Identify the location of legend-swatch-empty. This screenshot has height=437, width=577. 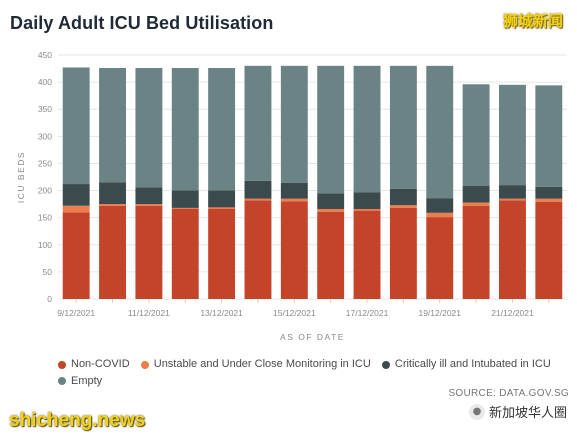
(62, 381).